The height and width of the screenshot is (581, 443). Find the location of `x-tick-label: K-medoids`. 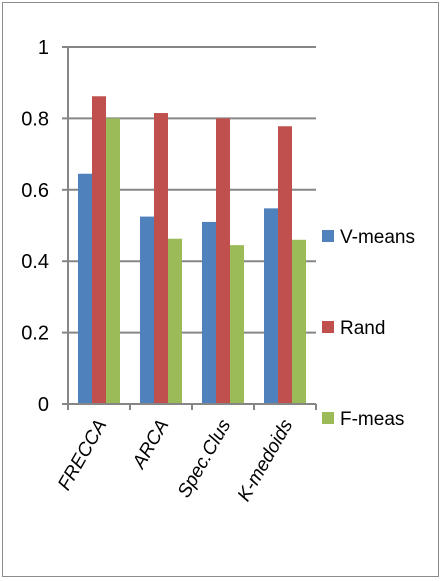

x-tick-label: K-medoids is located at coordinates (266, 461).